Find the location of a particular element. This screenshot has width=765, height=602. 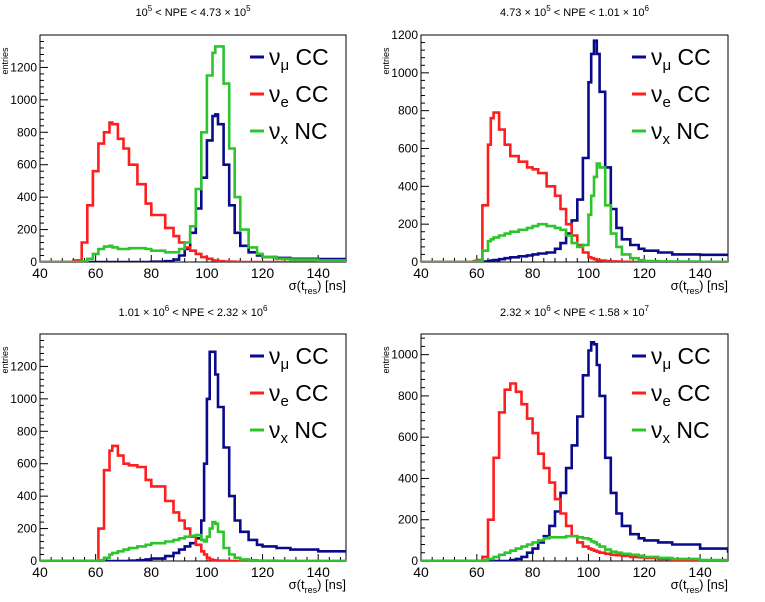

x-tick-label: 80 is located at coordinates (533, 273).